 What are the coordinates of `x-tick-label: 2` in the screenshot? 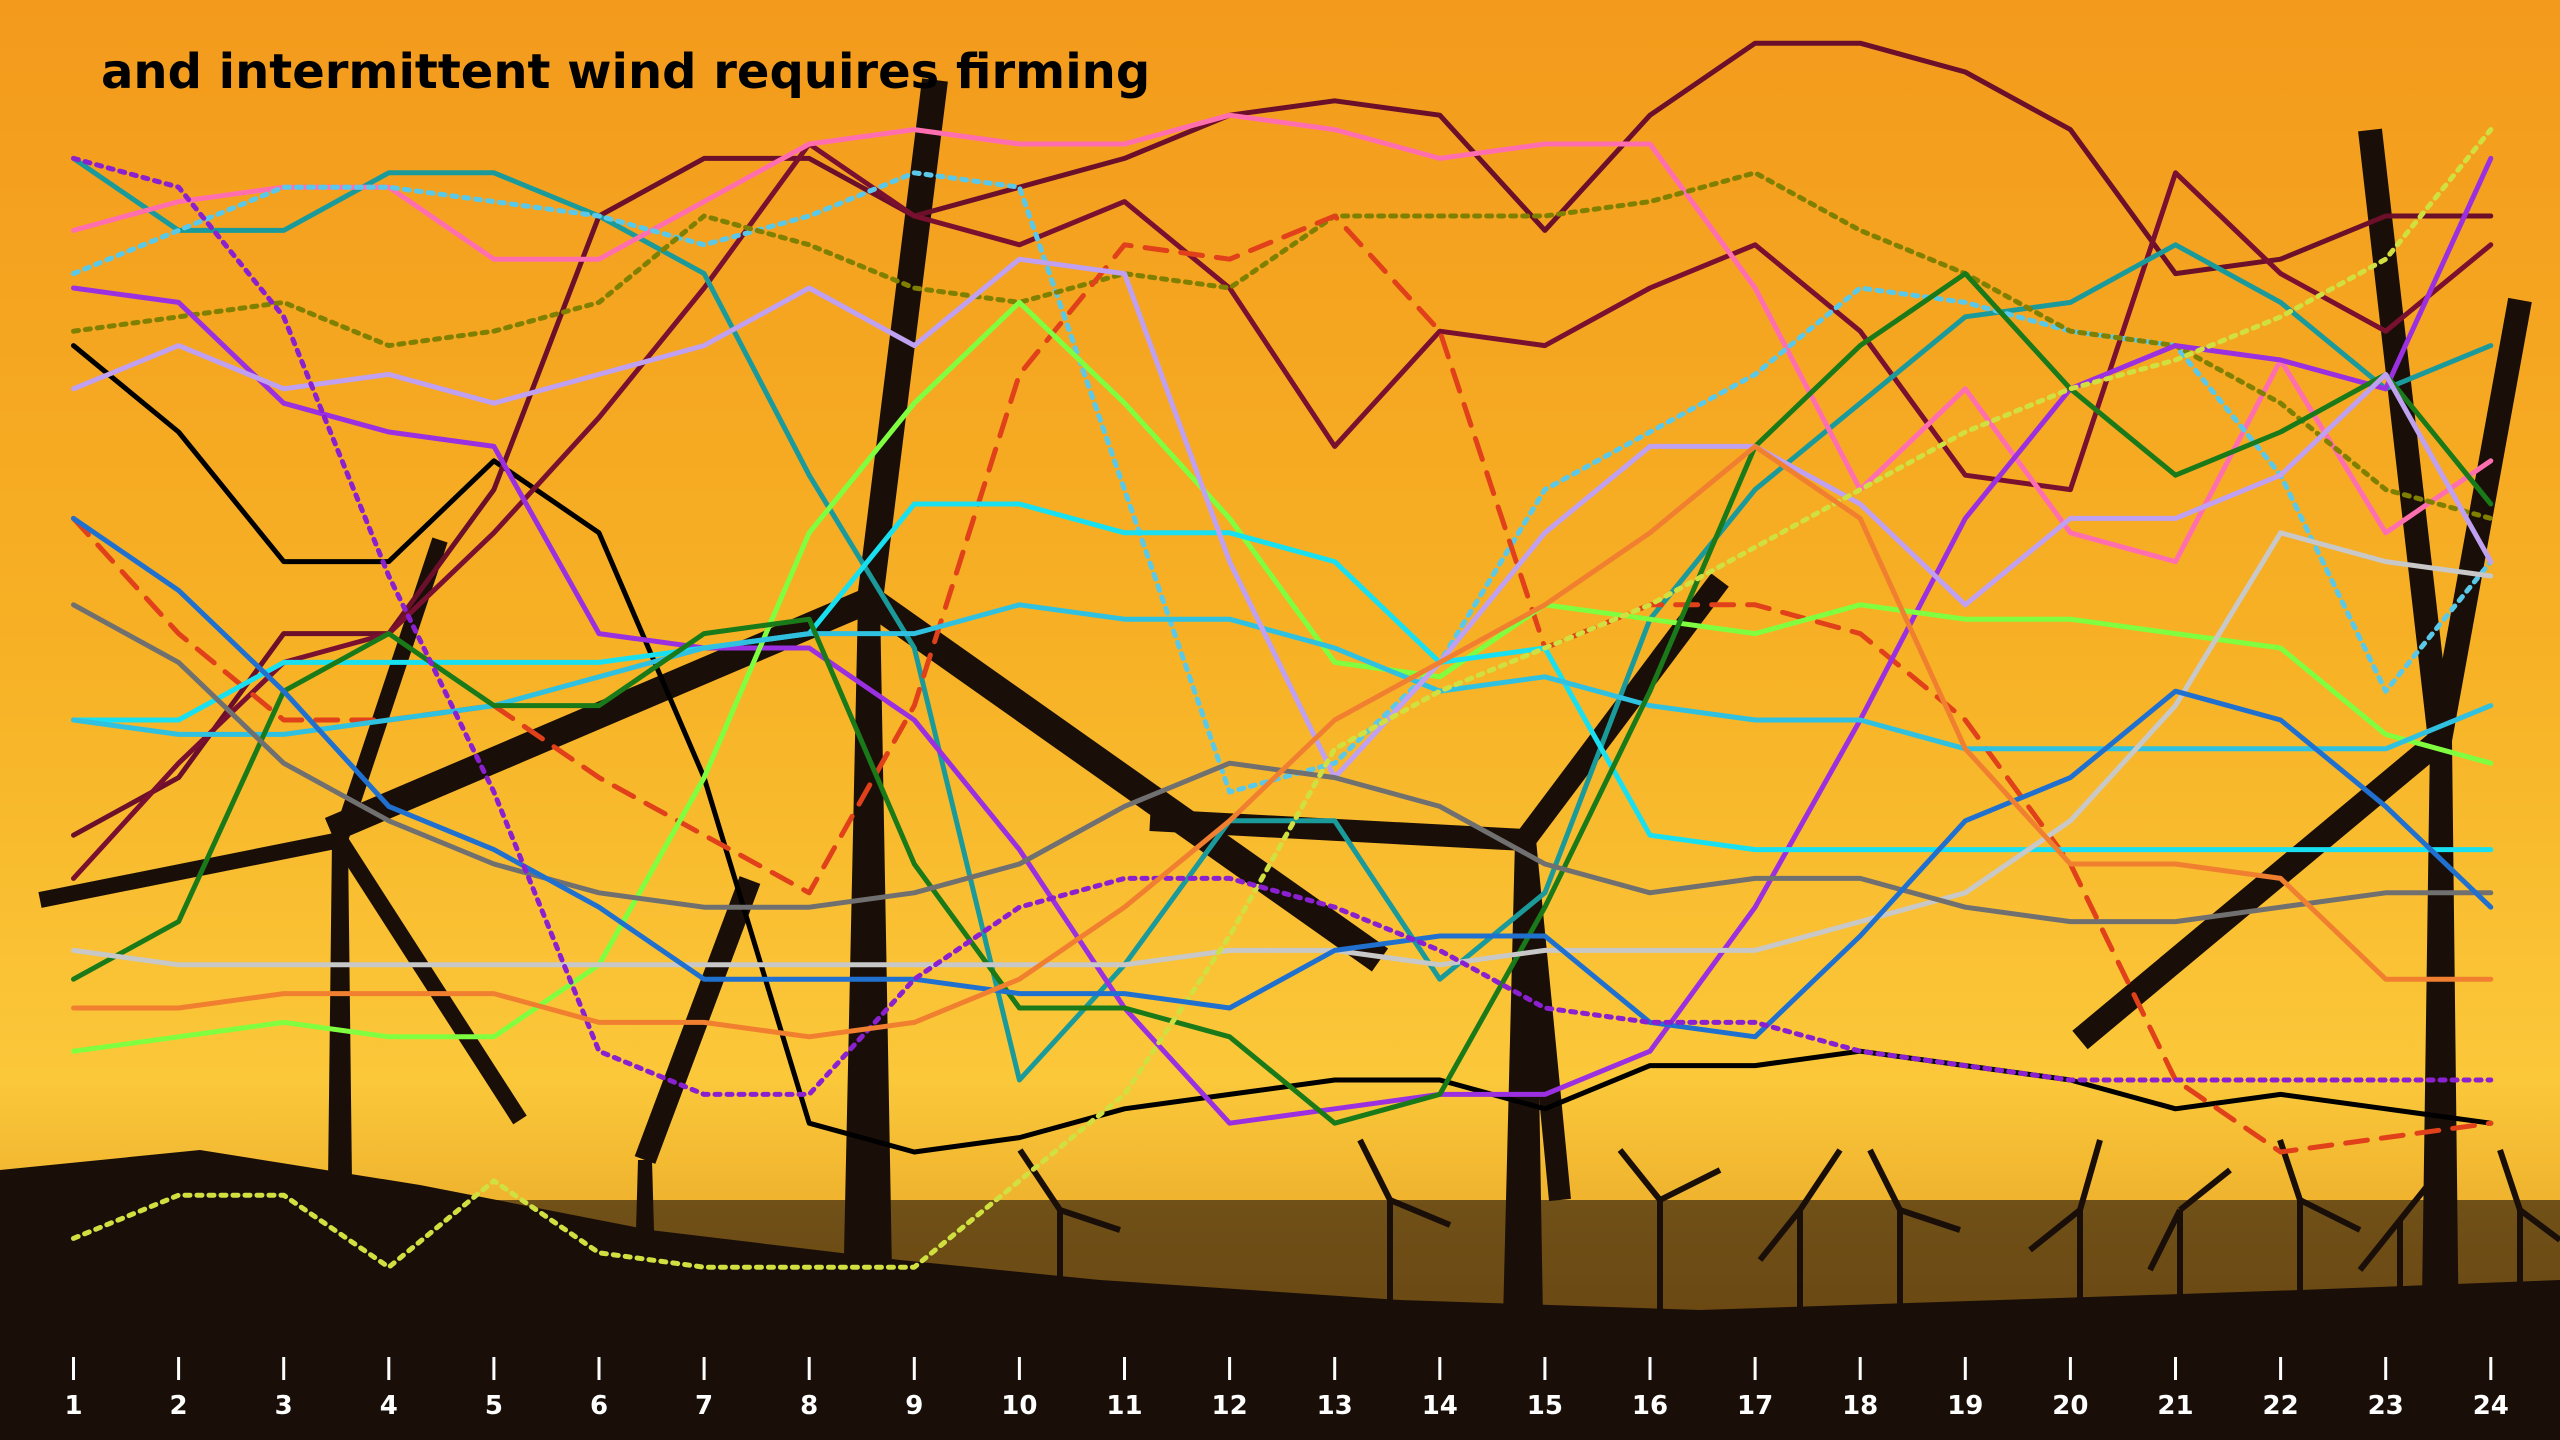 It's located at (179, 1406).